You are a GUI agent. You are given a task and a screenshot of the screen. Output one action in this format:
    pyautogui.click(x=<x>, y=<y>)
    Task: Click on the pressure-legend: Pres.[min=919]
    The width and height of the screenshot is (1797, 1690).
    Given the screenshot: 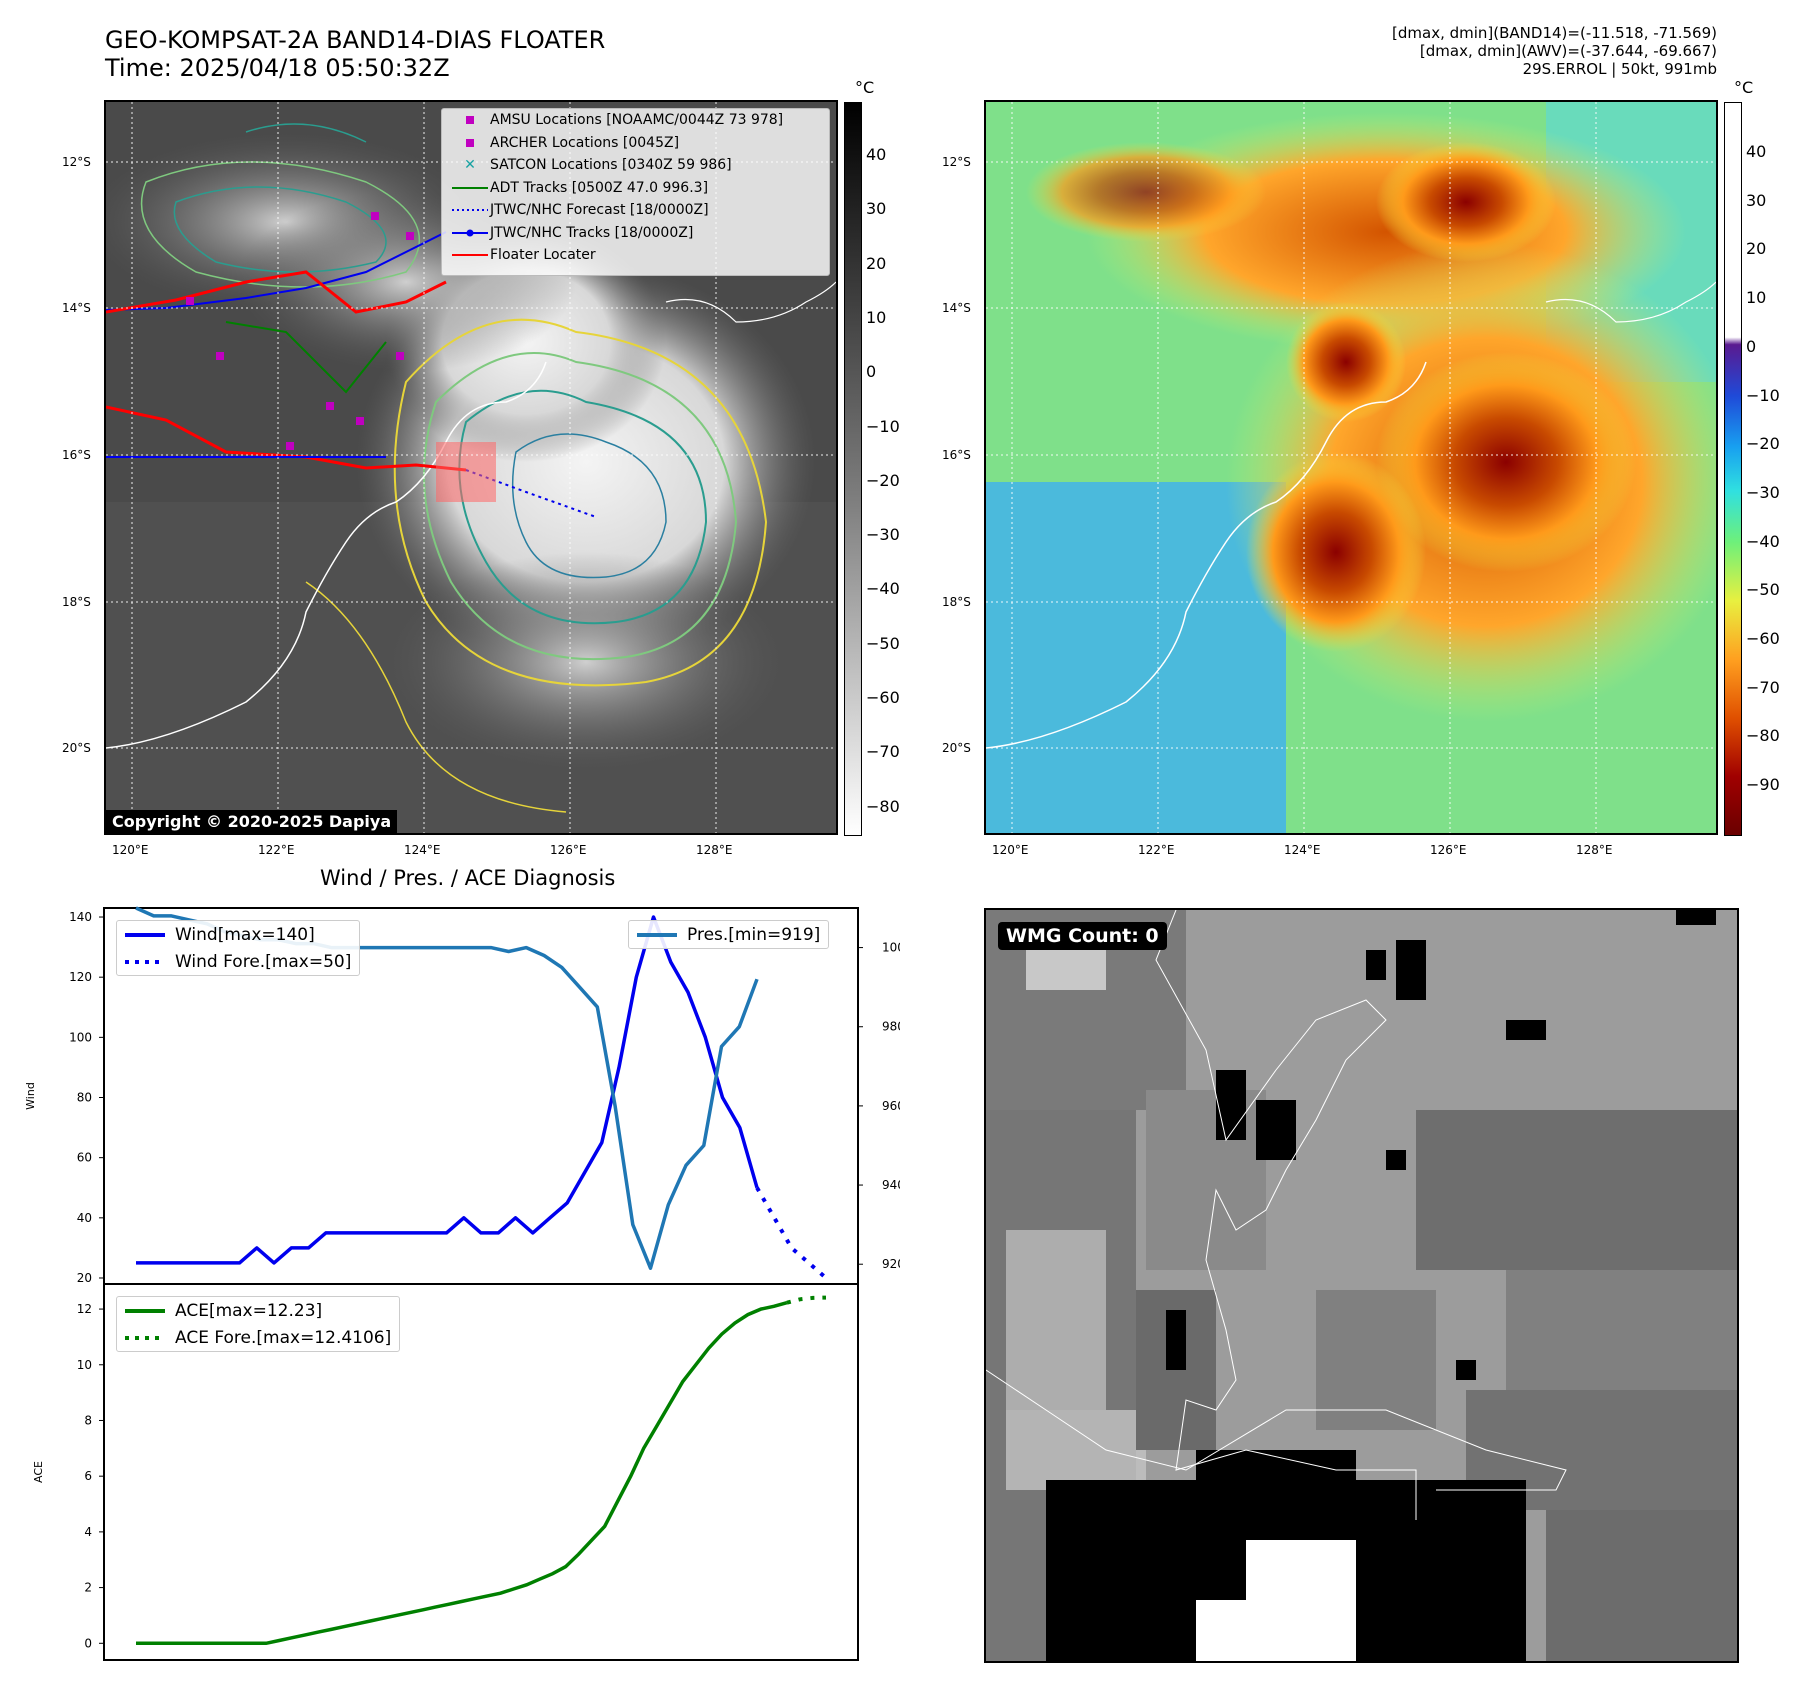 What is the action you would take?
    pyautogui.click(x=729, y=934)
    